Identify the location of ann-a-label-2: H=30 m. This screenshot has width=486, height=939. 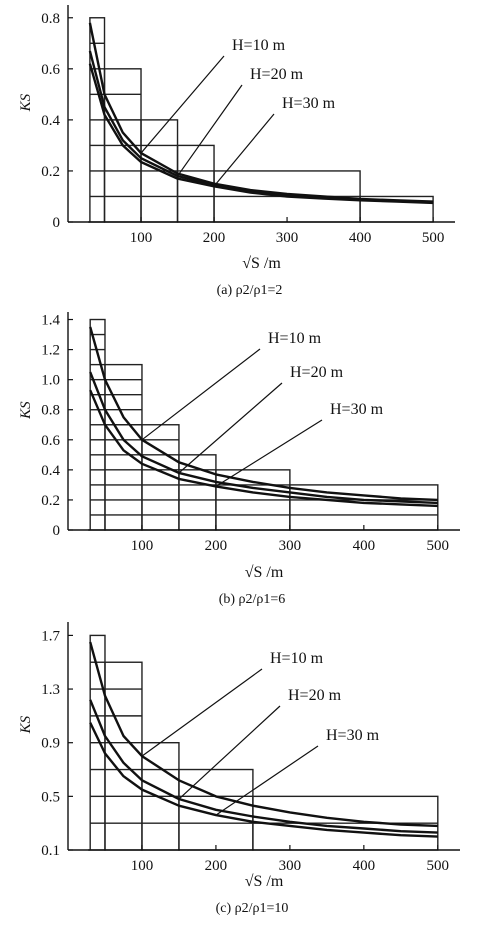
(309, 103).